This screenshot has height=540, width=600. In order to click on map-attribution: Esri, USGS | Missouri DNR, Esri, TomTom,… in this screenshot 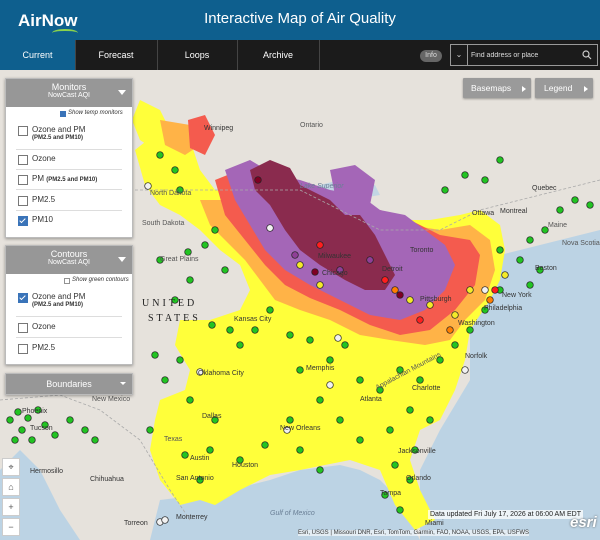, I will do `click(414, 533)`.